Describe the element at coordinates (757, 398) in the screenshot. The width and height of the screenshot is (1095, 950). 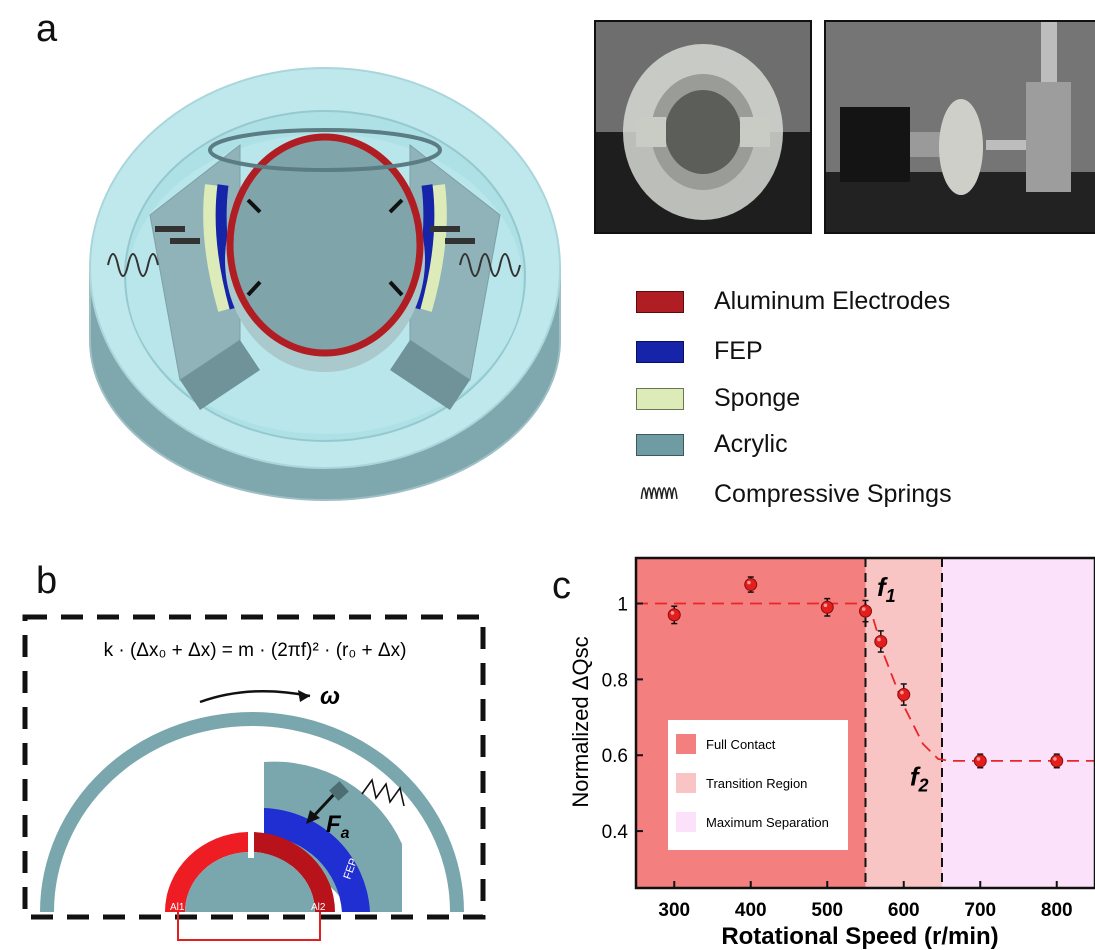
I see `legend-label: Sponge` at that location.